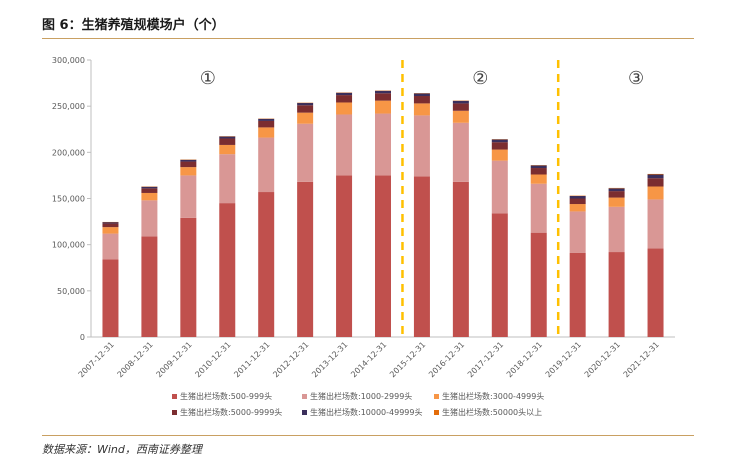 The image size is (729, 457). Describe the element at coordinates (68, 60) in the screenshot. I see `y-tick-label: 300,000` at that location.